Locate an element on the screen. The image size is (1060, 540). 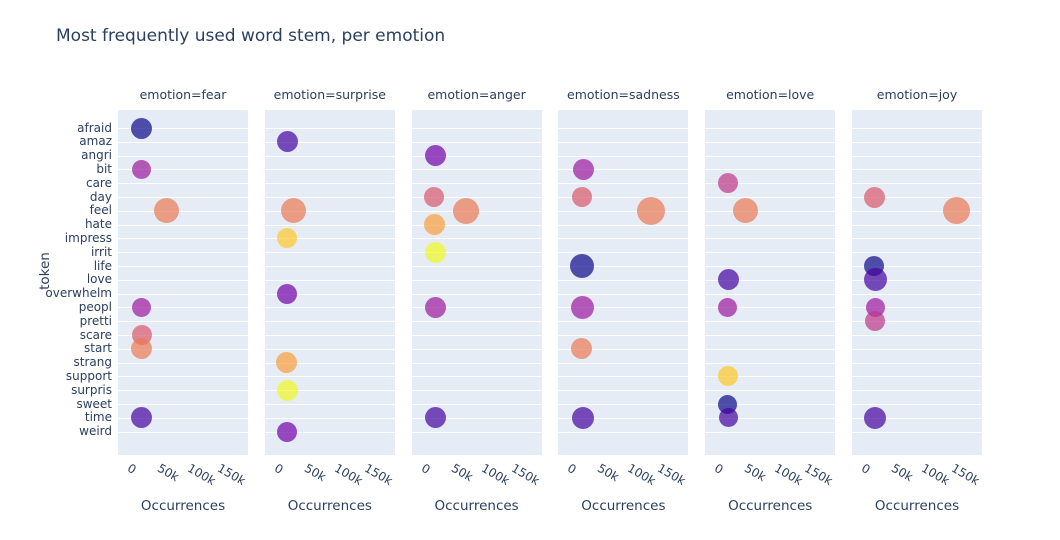
scatter-point-joy-time is located at coordinates (875, 417).